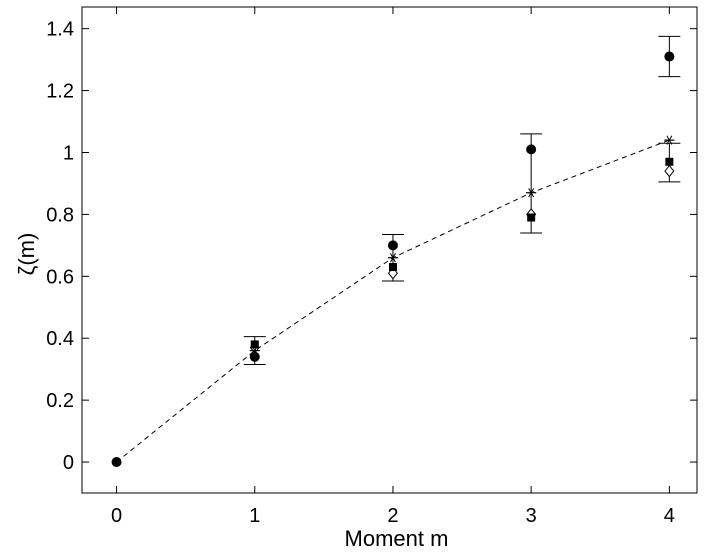  I want to click on y-tick-label: 1.2, so click(60, 92).